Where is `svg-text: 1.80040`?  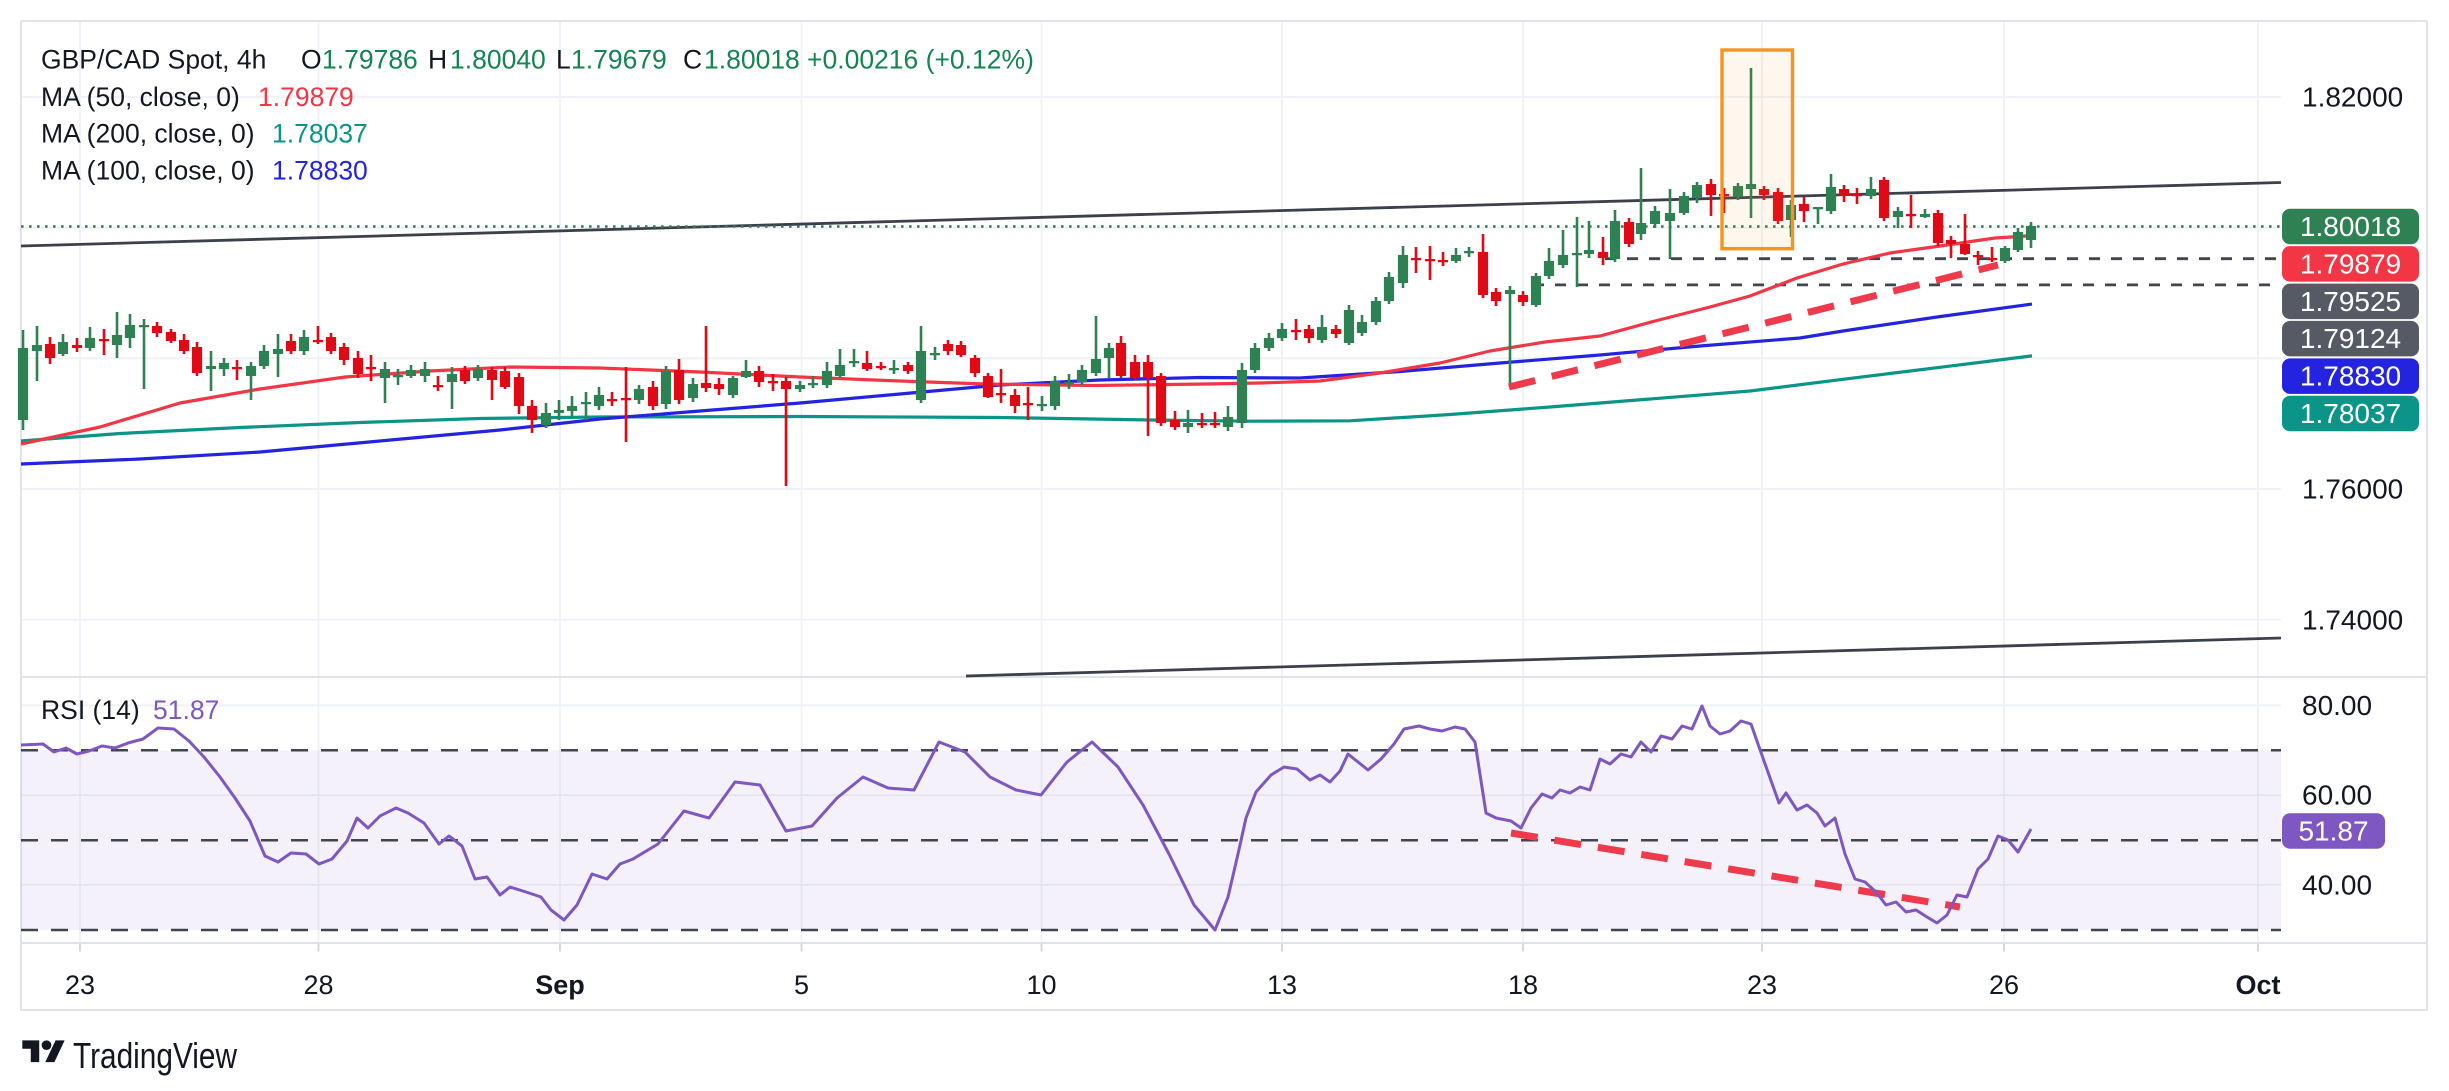
svg-text: 1.80040 is located at coordinates (498, 60).